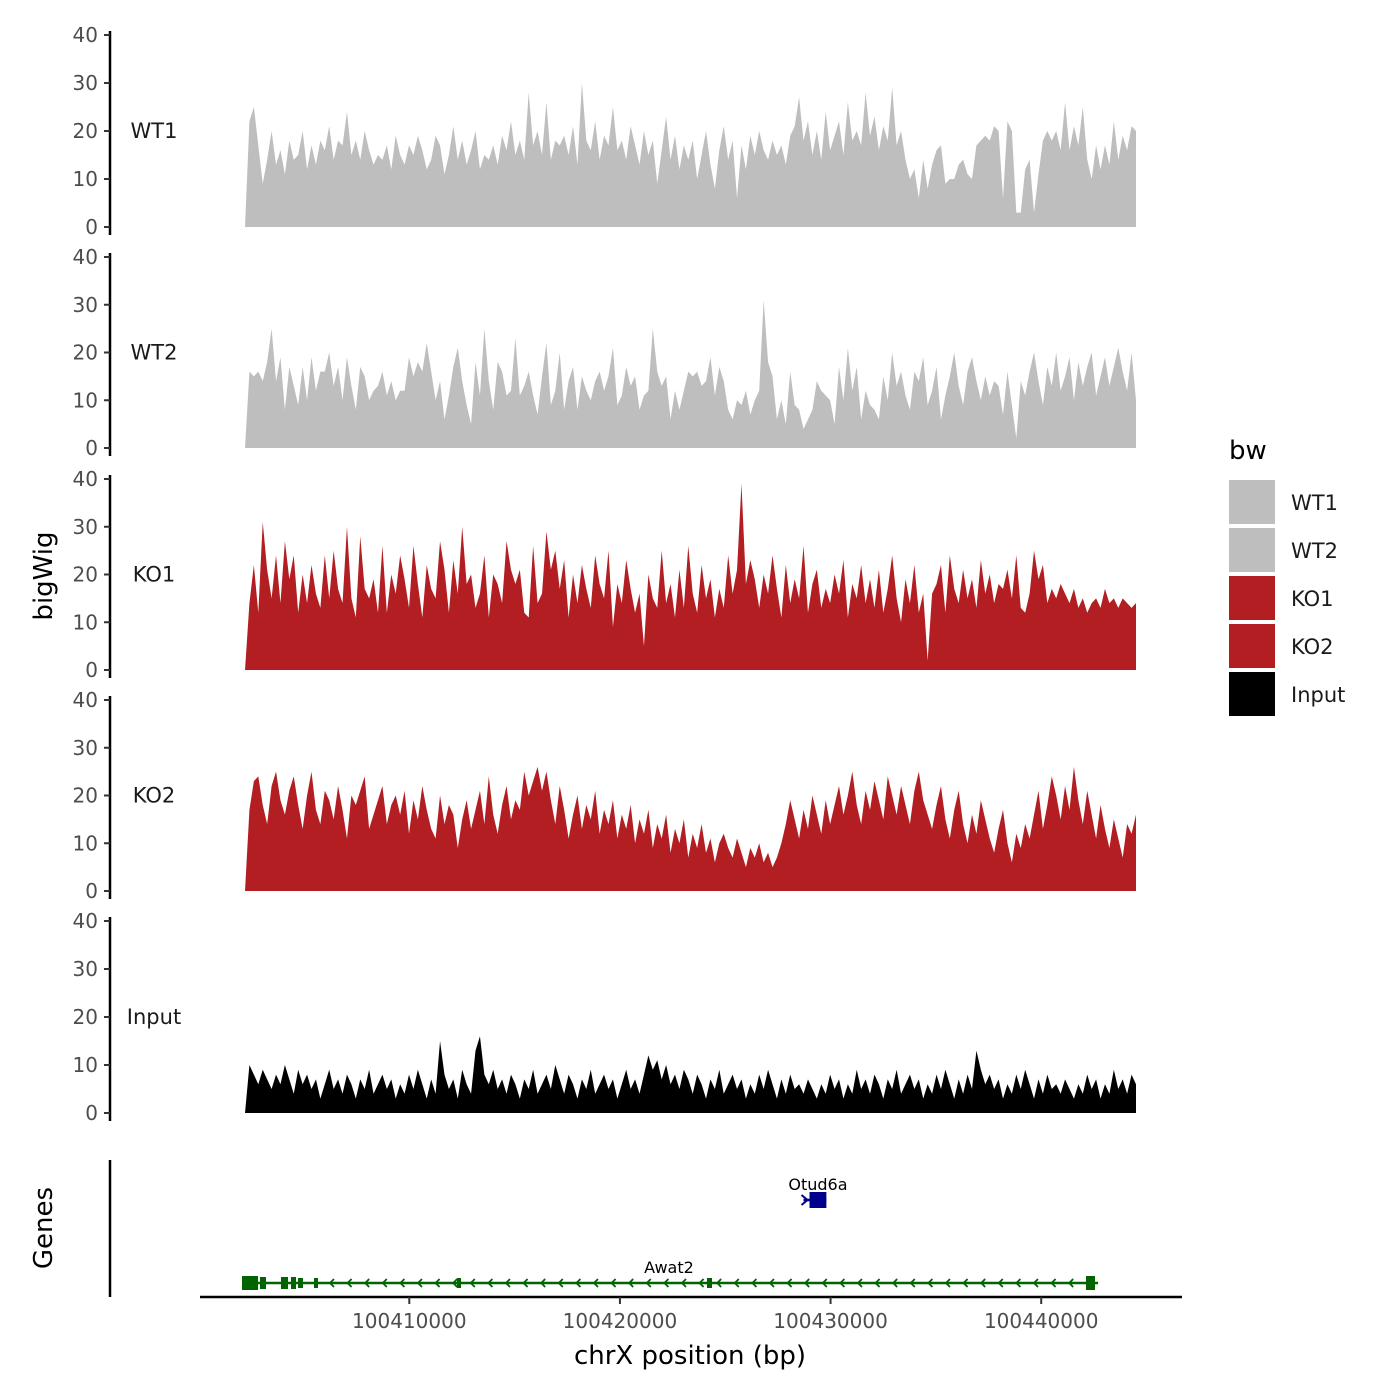 The width and height of the screenshot is (1400, 1400). What do you see at coordinates (44, 1228) in the screenshot?
I see `genes-track-title: Genes` at bounding box center [44, 1228].